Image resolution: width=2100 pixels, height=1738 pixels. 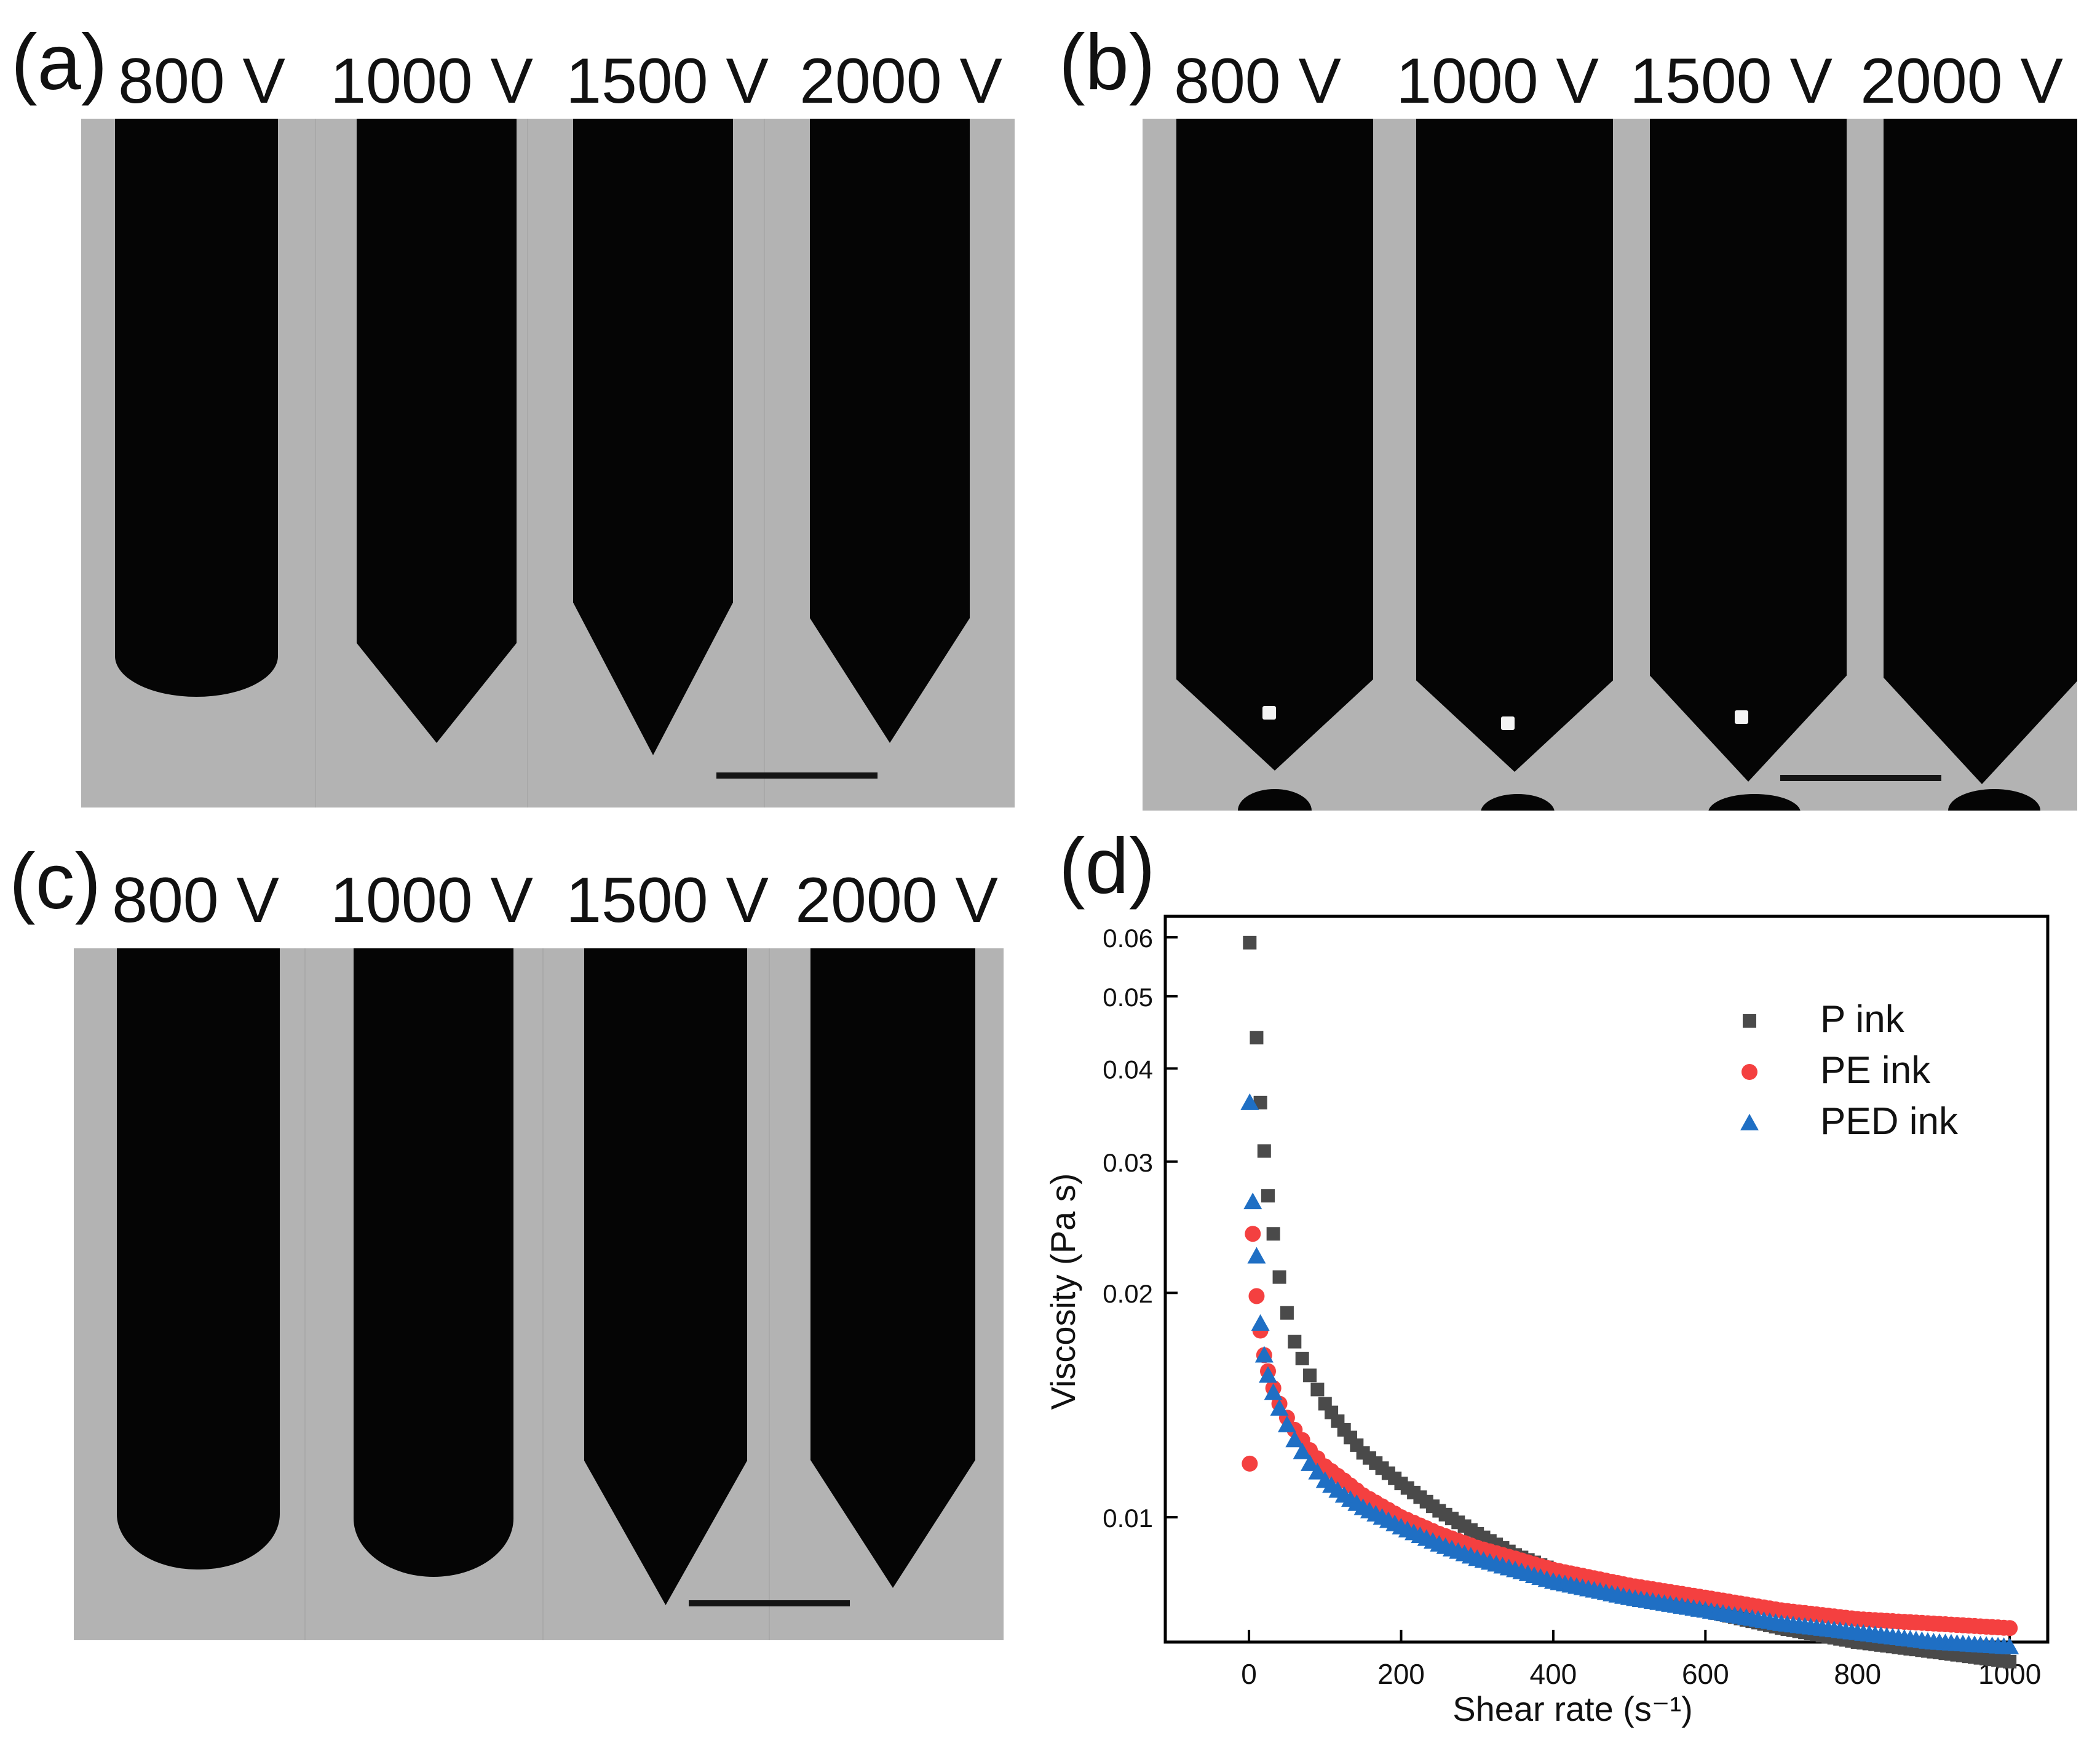 What do you see at coordinates (1107, 62) in the screenshot?
I see `panel-b-label: (b)` at bounding box center [1107, 62].